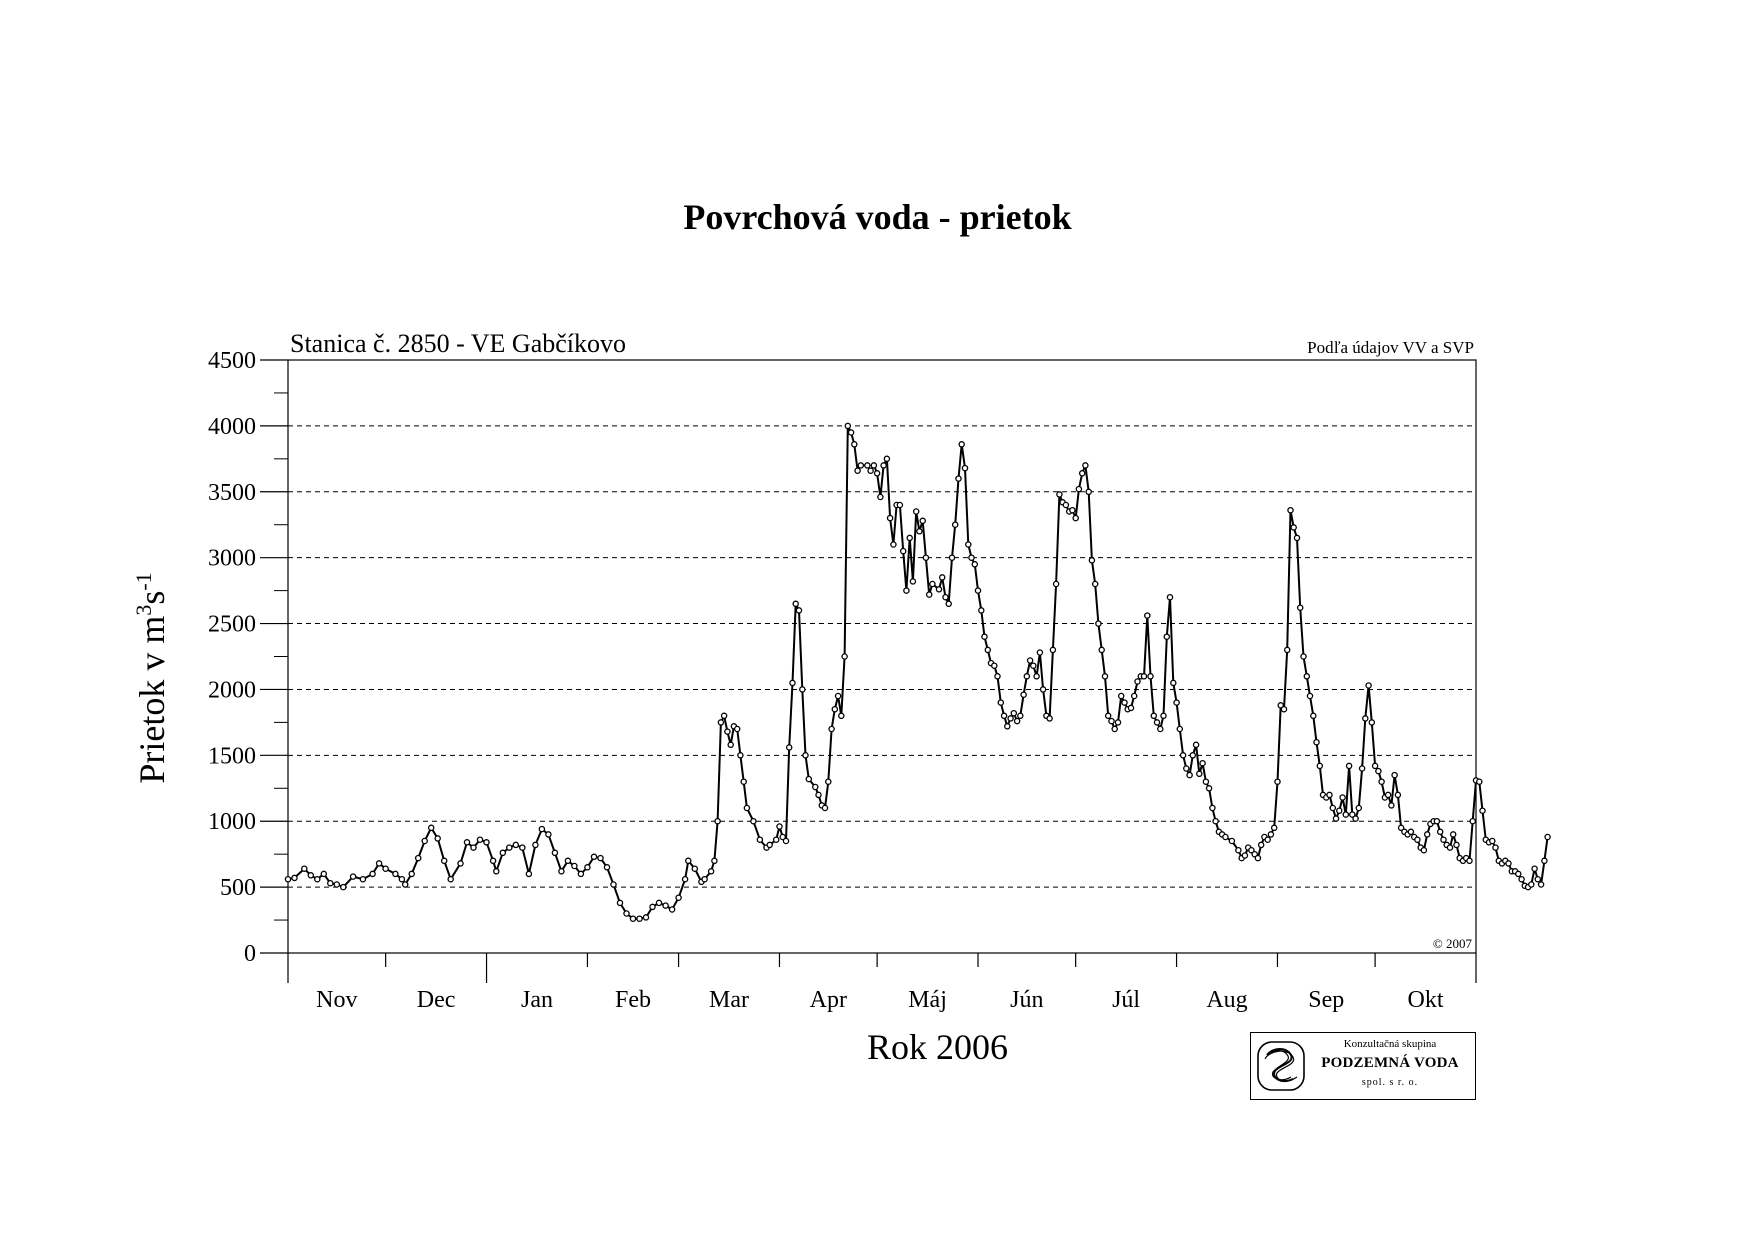 The height and width of the screenshot is (1240, 1755). Describe the element at coordinates (1326, 1000) in the screenshot. I see `x-tick-label: Sep` at that location.